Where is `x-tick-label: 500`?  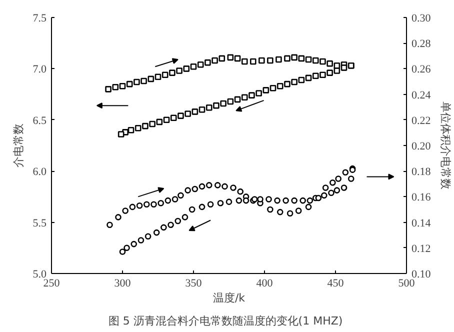 x-tick-label: 500 is located at coordinates (407, 284).